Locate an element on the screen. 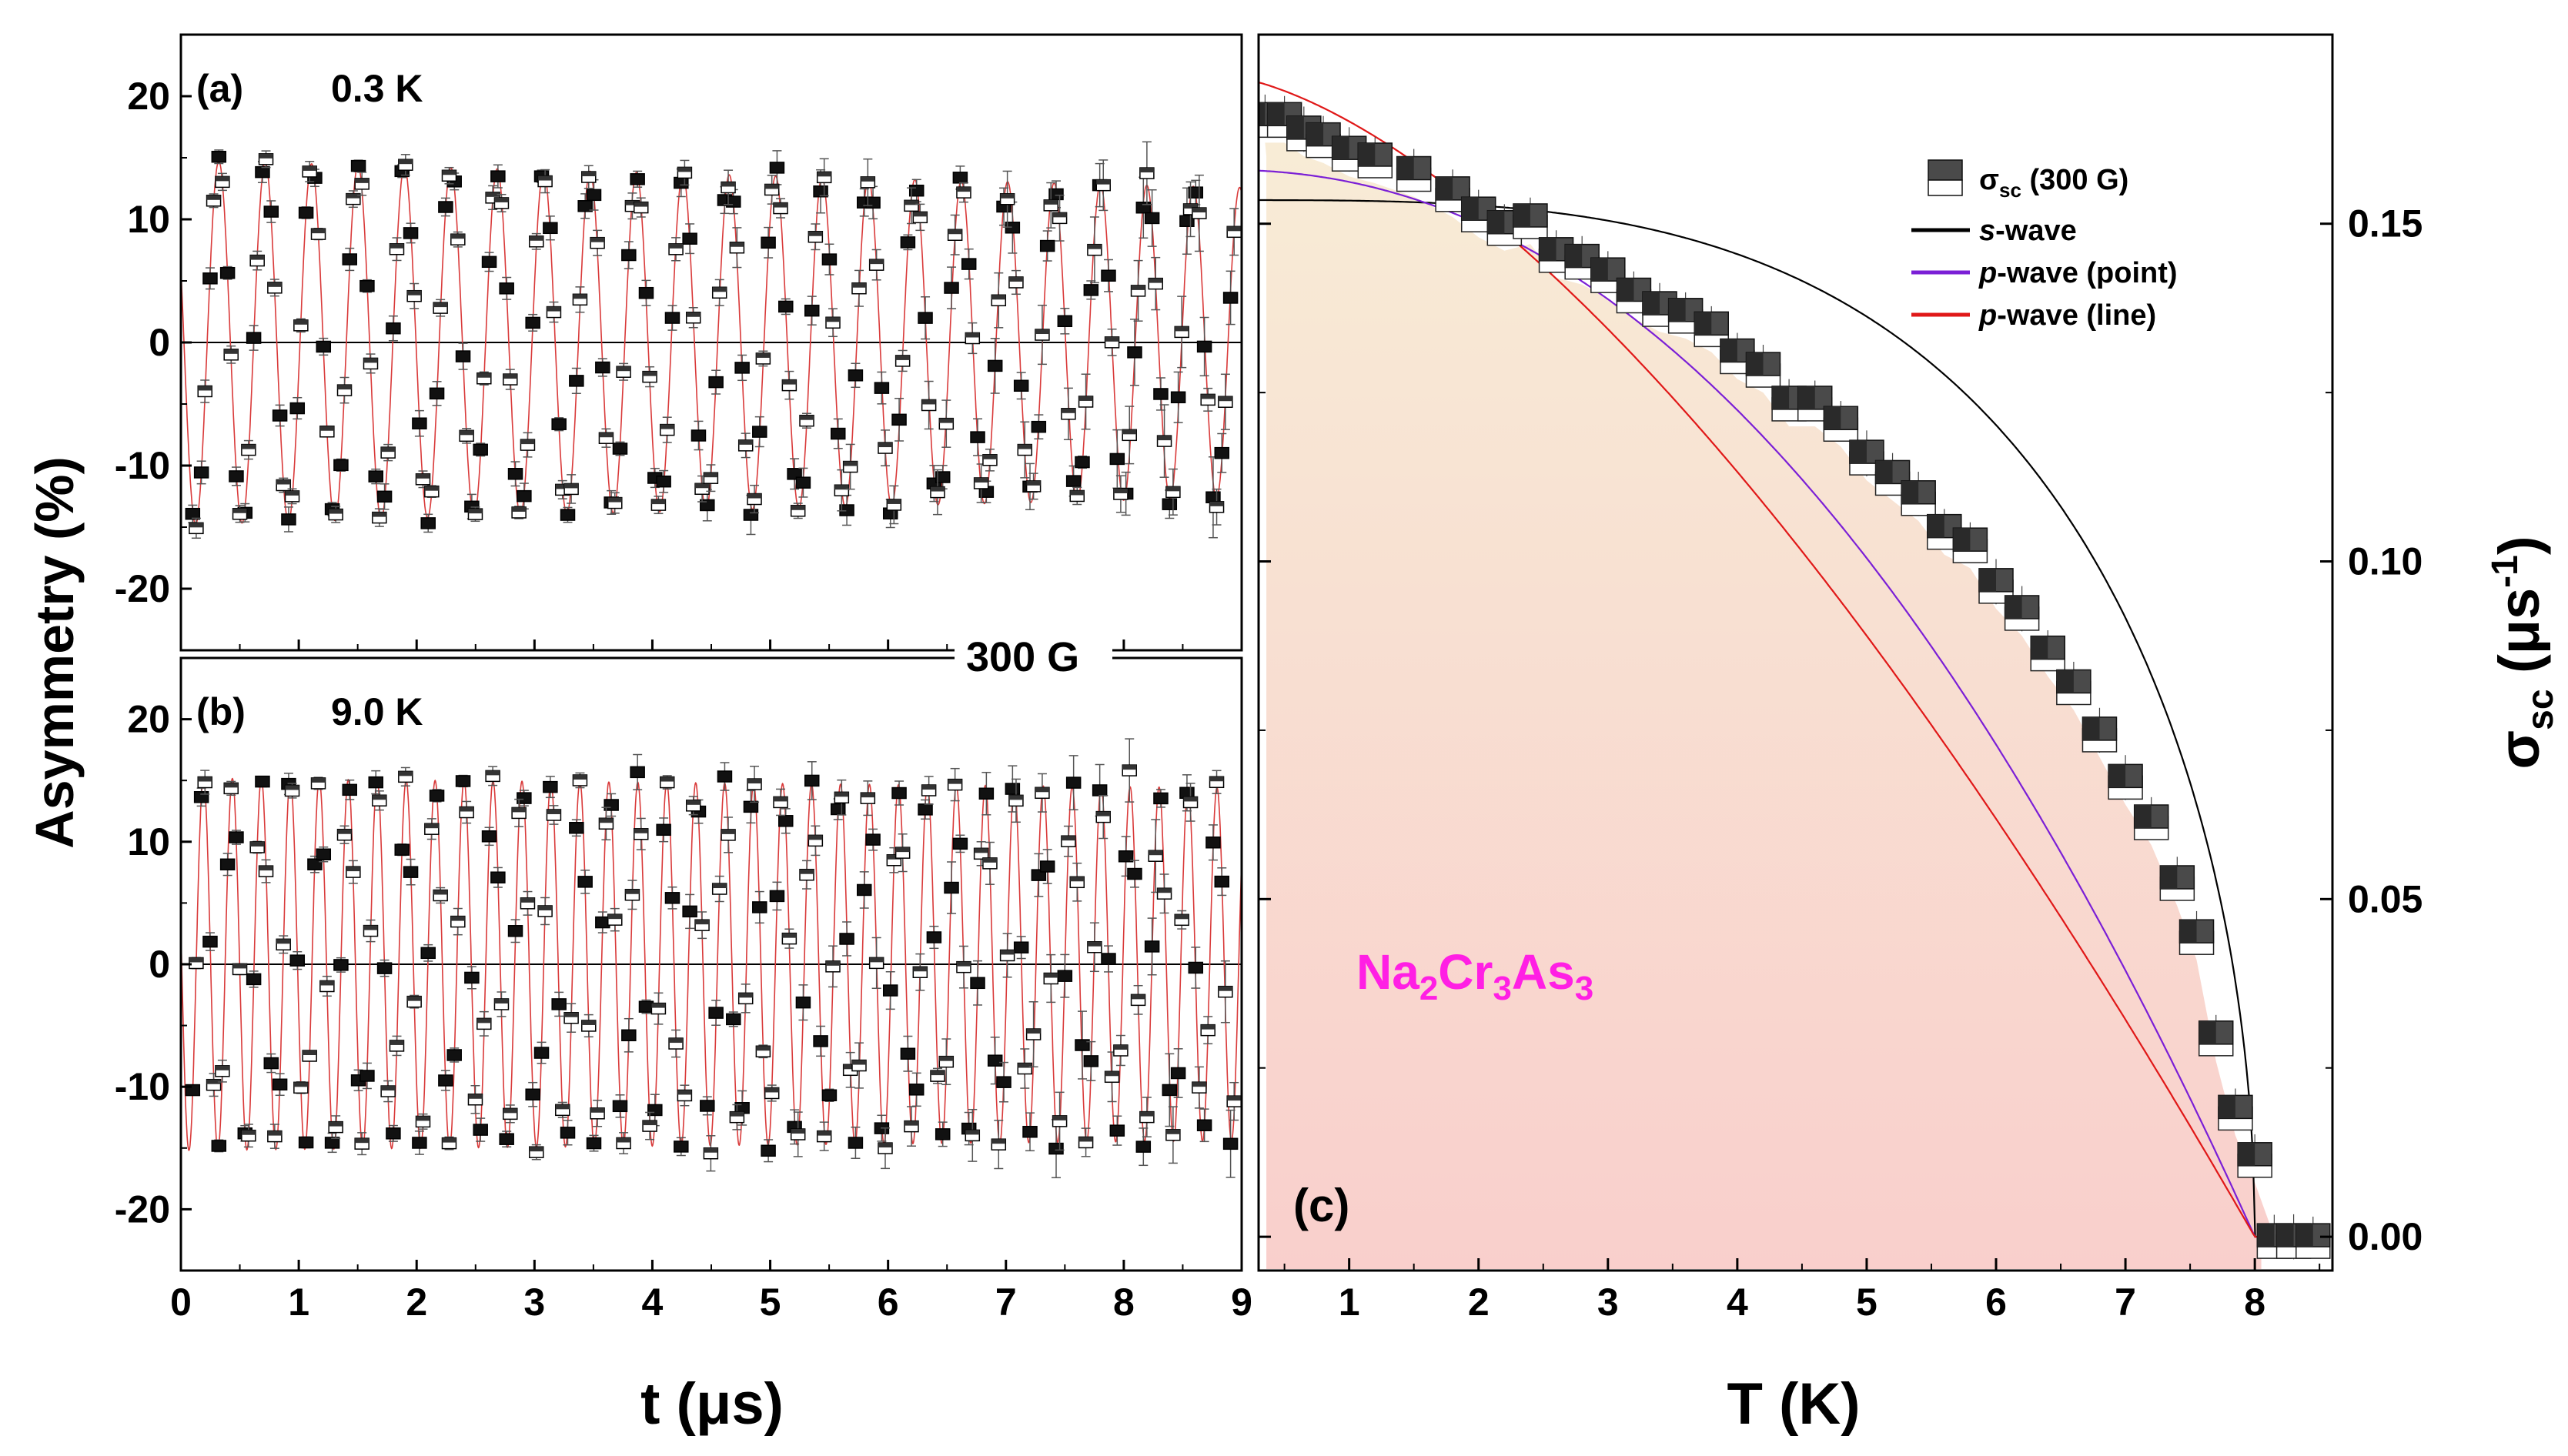 The width and height of the screenshot is (2568, 1456). y-tick-label: 0.10 is located at coordinates (2385, 561).